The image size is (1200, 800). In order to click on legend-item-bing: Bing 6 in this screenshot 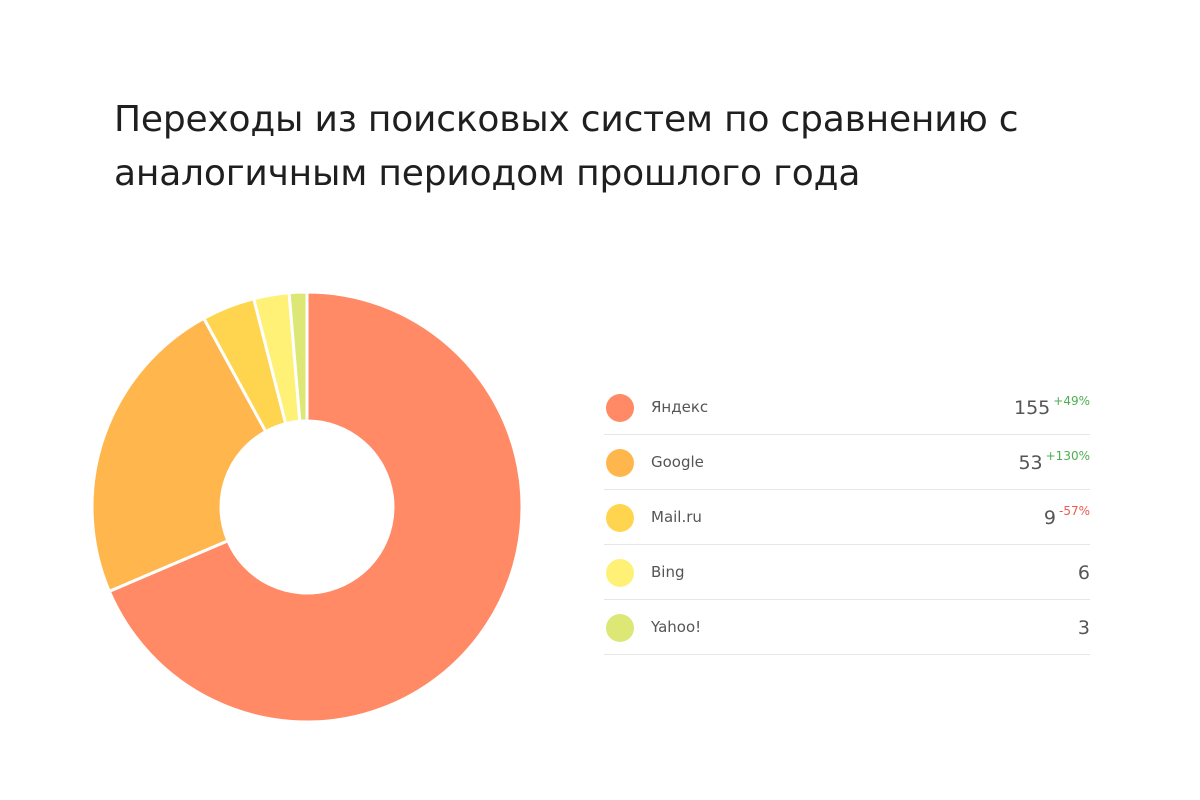, I will do `click(847, 572)`.